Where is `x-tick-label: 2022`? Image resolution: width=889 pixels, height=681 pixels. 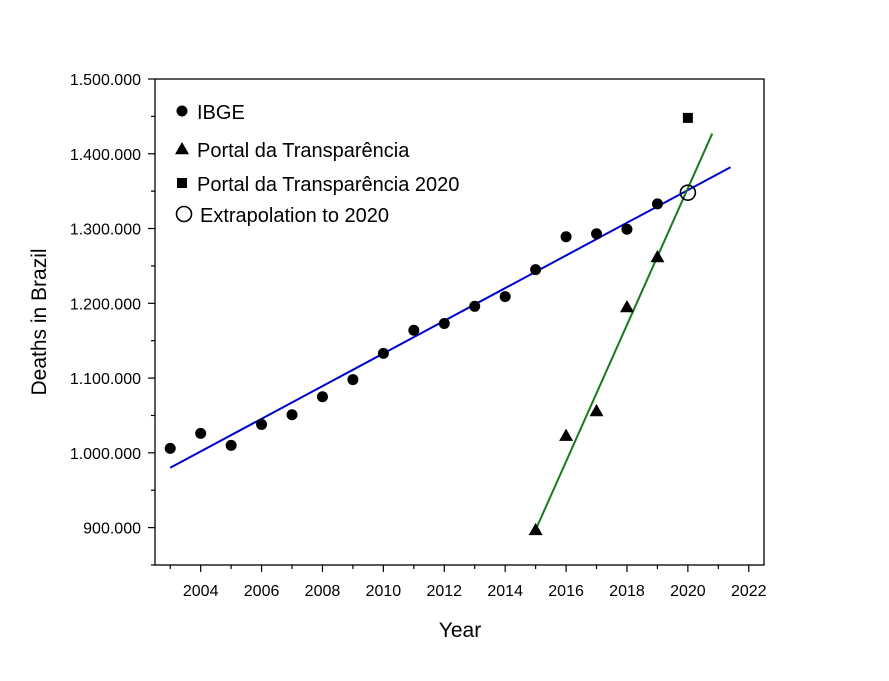
x-tick-label: 2022 is located at coordinates (749, 591).